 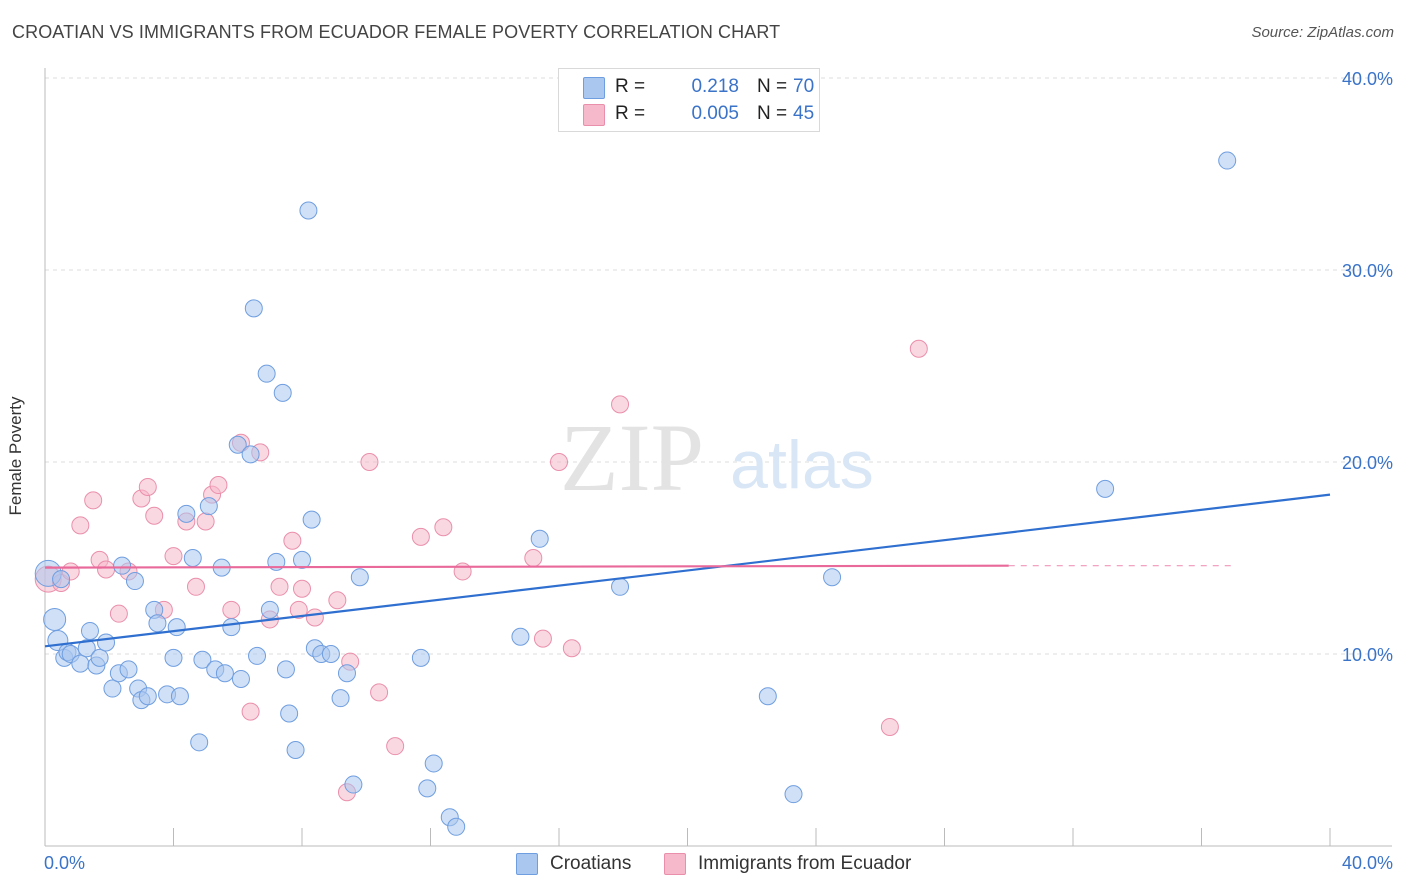 What do you see at coordinates (1322, 32) in the screenshot?
I see `source-label: Source: ZipAtlas.com` at bounding box center [1322, 32].